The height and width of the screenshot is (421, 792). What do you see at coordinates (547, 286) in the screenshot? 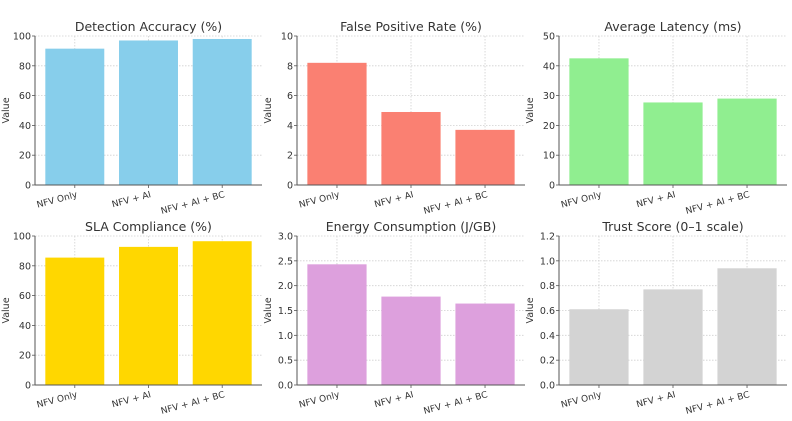
I see `y-tick-label: 0.8` at bounding box center [547, 286].